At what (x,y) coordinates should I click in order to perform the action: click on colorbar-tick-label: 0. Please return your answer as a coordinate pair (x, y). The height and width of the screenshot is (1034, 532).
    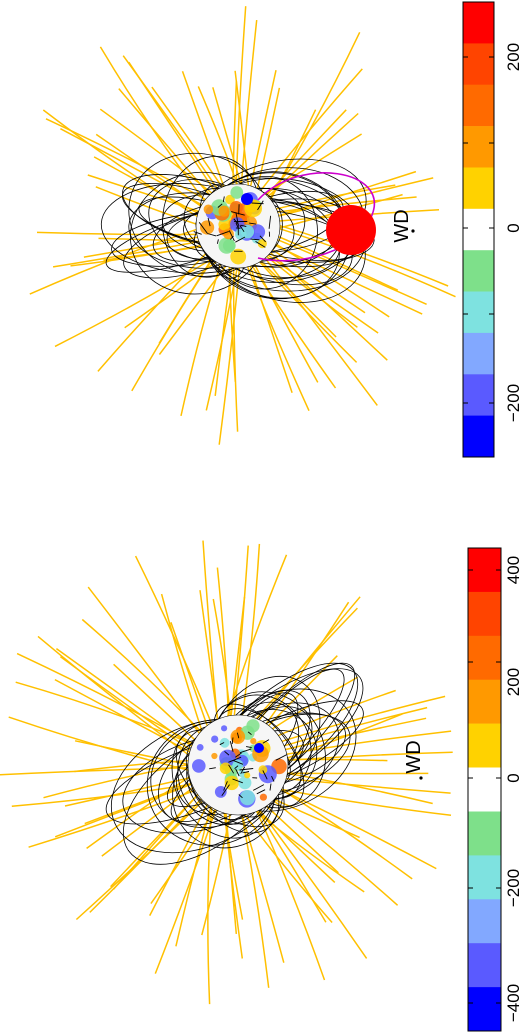
    Looking at the image, I should click on (513, 777).